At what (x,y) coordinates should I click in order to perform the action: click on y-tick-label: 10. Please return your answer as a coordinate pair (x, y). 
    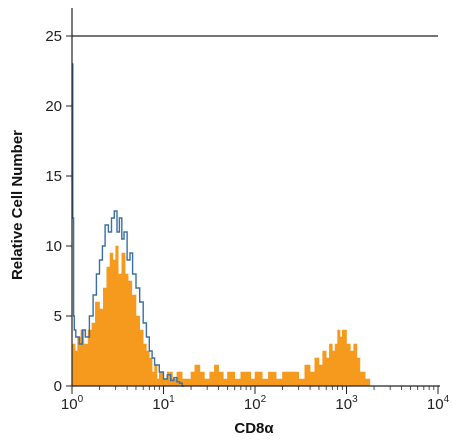
    Looking at the image, I should click on (53, 246).